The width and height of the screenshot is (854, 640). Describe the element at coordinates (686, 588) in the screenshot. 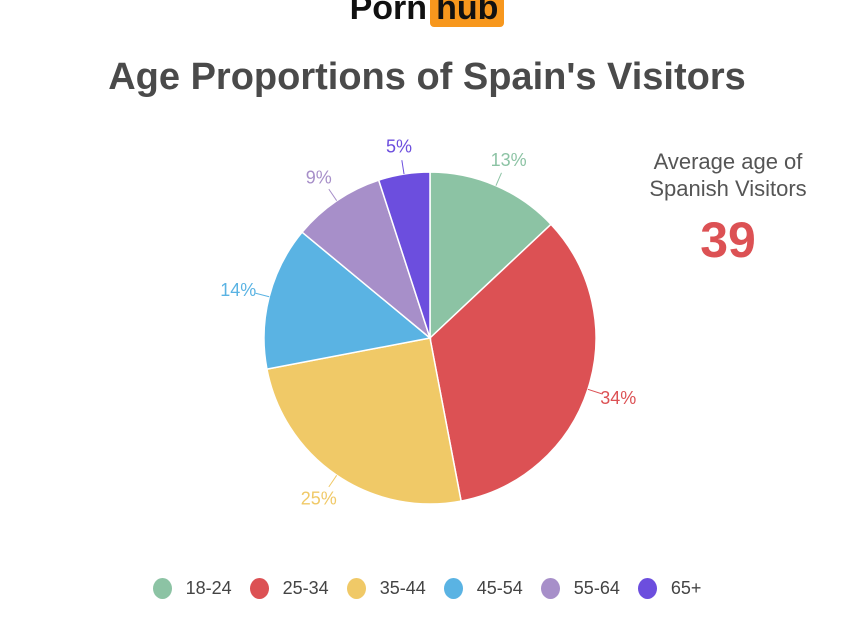

I see `legend-label: 65+` at that location.